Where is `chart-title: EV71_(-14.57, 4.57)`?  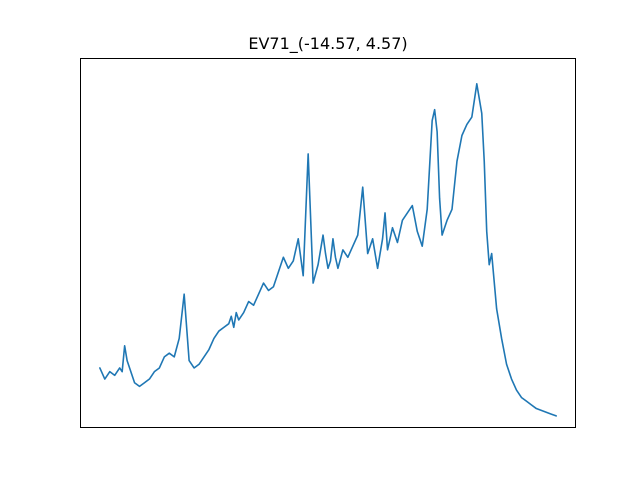
chart-title: EV71_(-14.57, 4.57) is located at coordinates (328, 43).